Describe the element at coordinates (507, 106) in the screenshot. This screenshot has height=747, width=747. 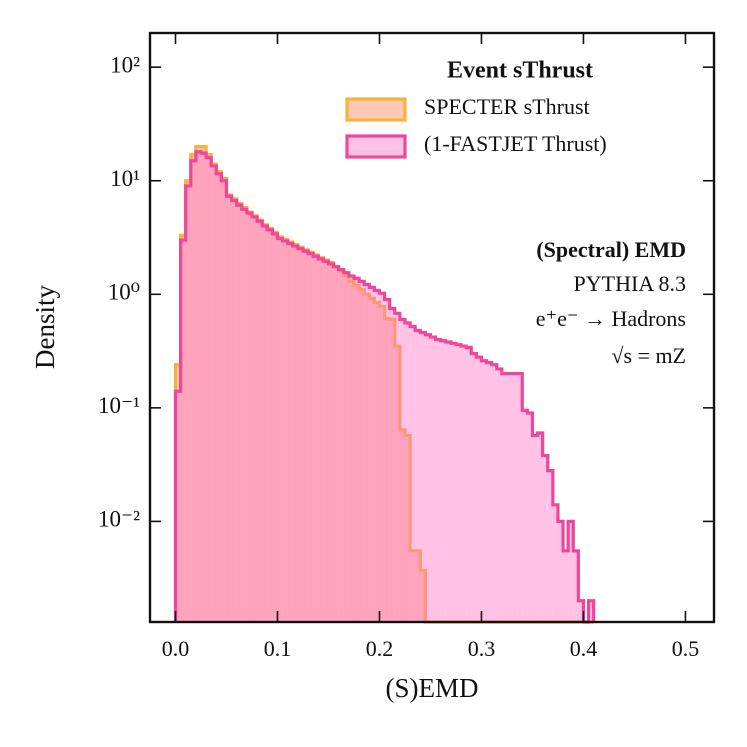
I see `legend-label: SPECTER sThrust` at that location.